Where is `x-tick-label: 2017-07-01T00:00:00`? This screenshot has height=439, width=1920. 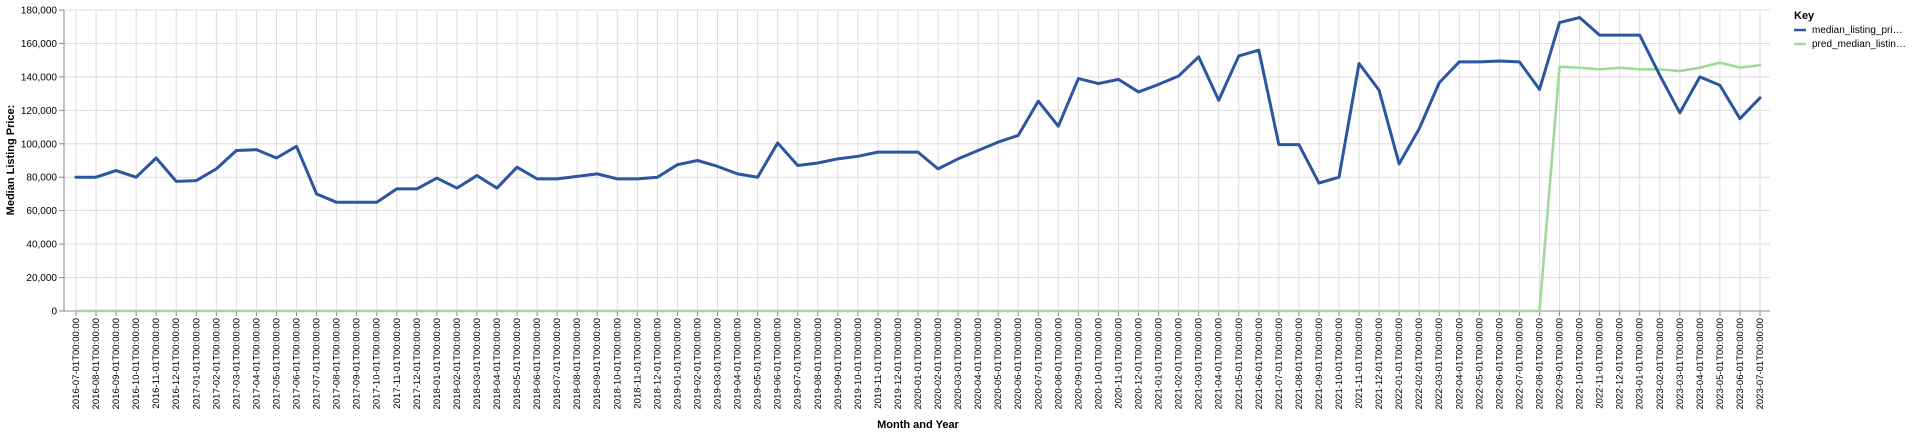
x-tick-label: 2017-07-01T00:00:00 is located at coordinates (317, 363).